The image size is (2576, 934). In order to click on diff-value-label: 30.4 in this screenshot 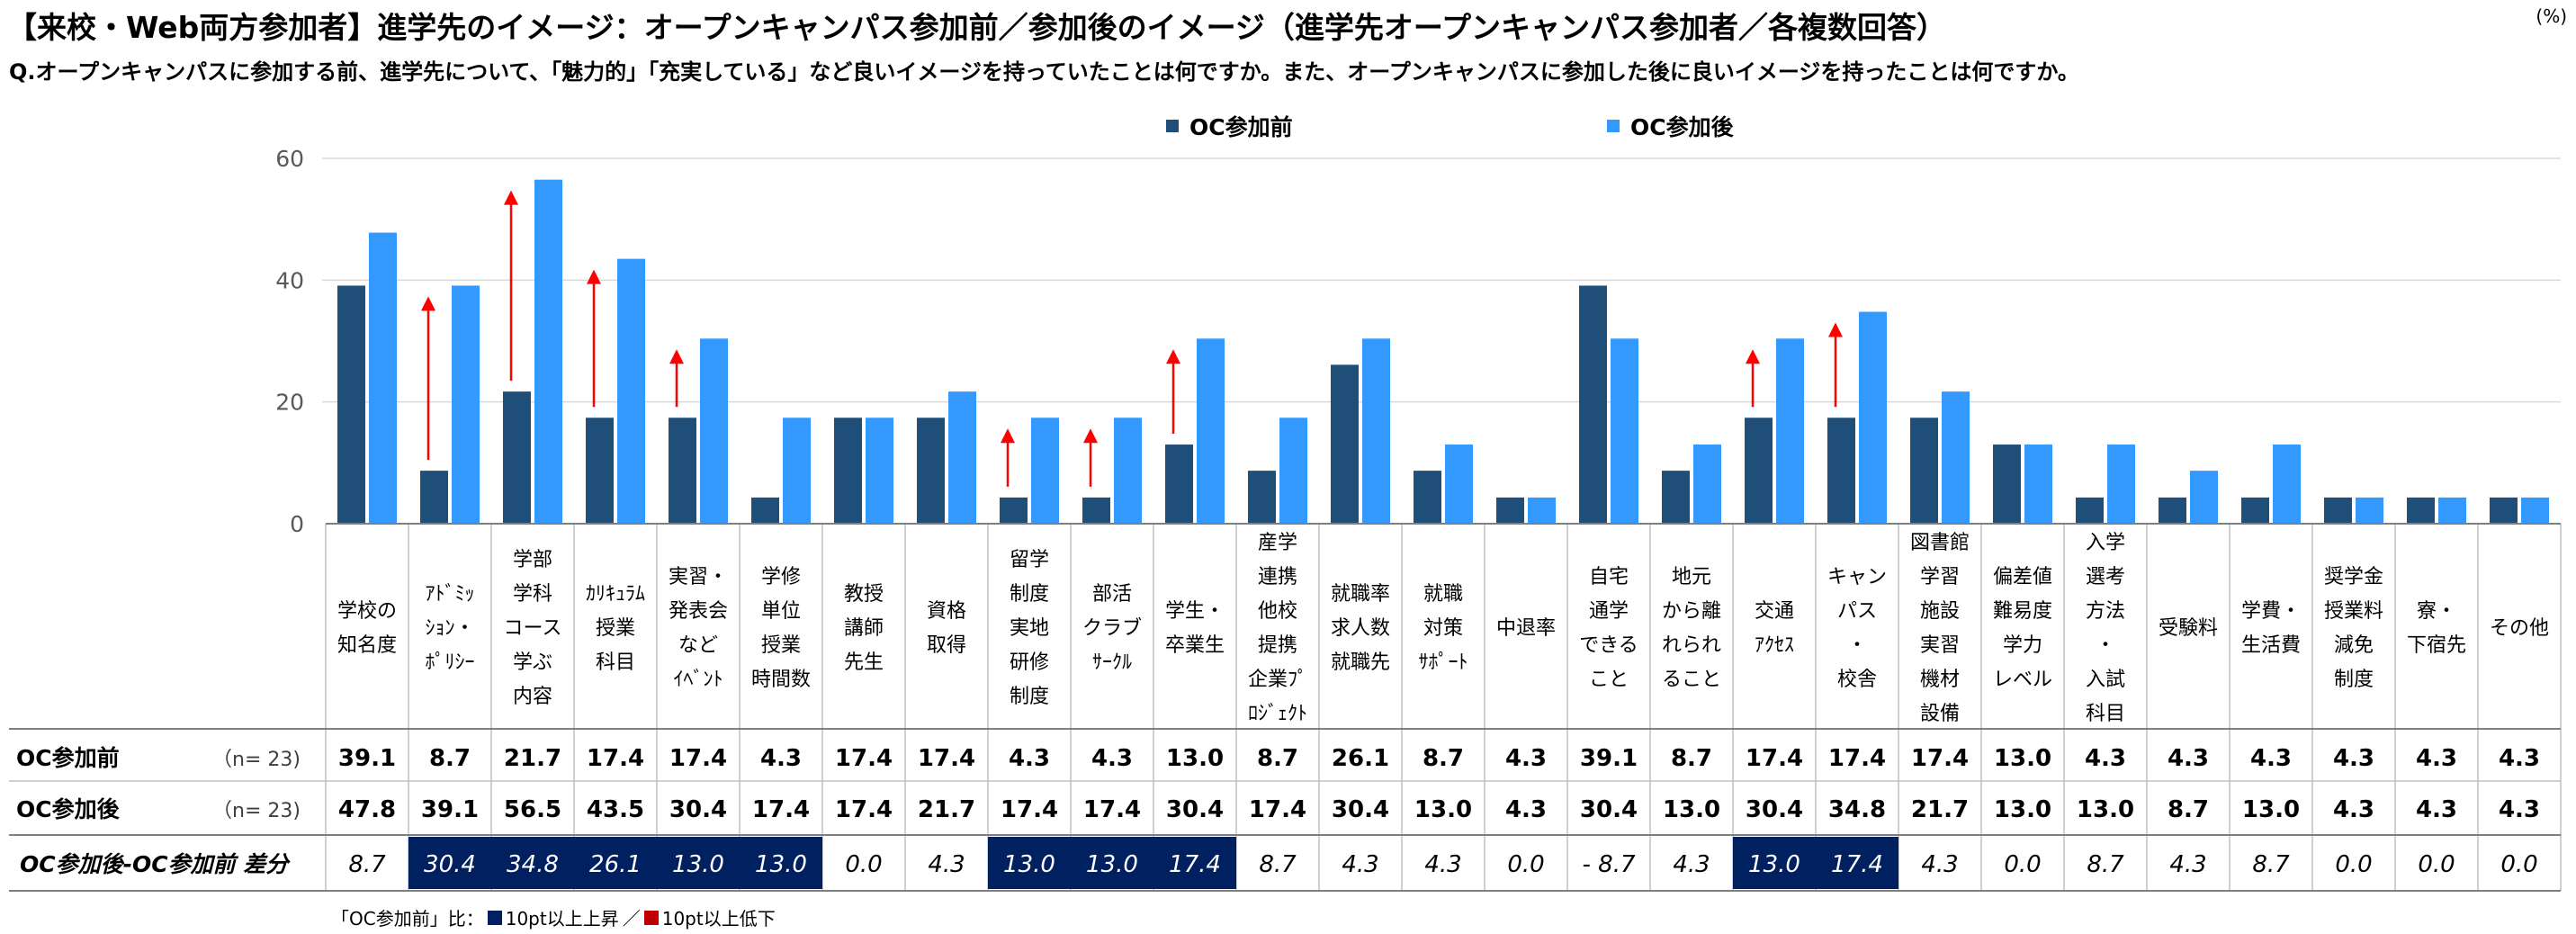, I will do `click(450, 864)`.